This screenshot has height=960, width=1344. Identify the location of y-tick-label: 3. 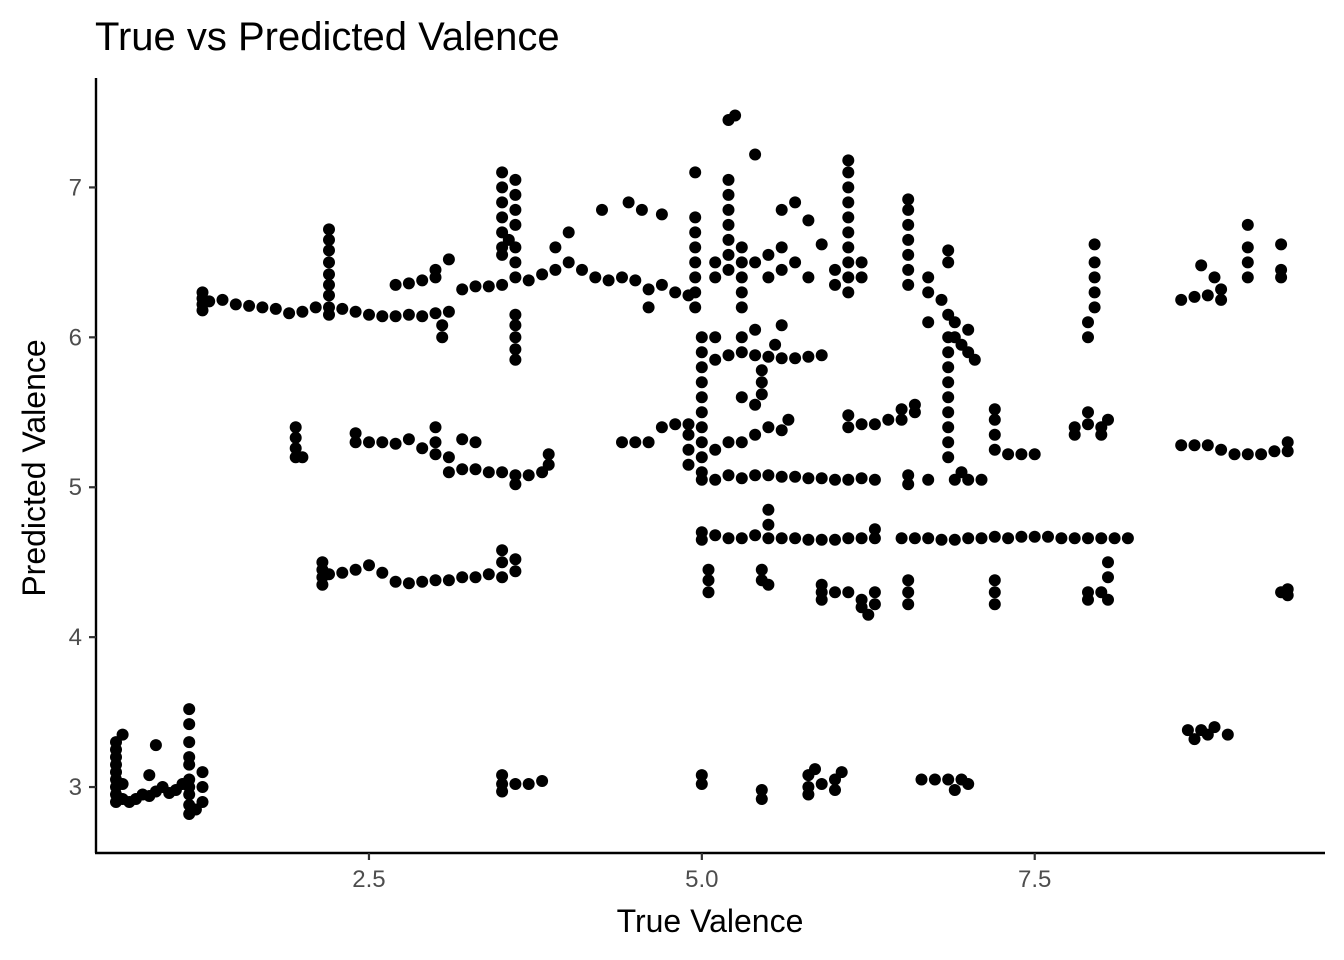
(75, 787).